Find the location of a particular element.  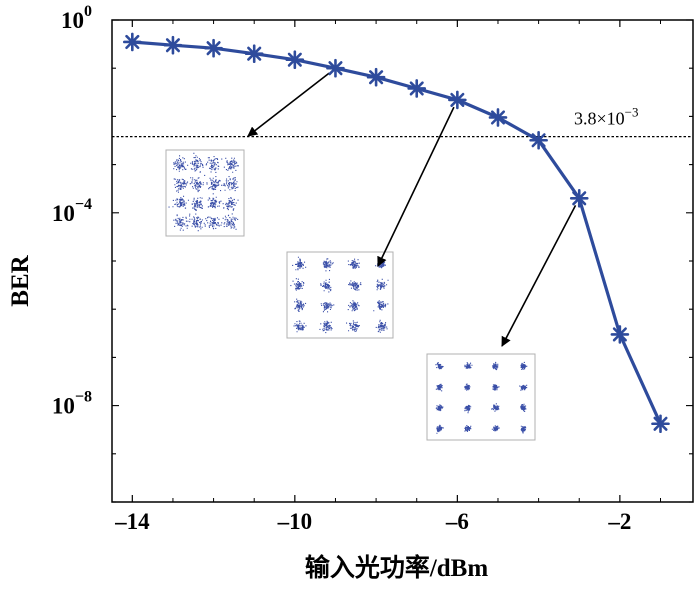

y-tick-label: 10⁰ is located at coordinates (76, 18).